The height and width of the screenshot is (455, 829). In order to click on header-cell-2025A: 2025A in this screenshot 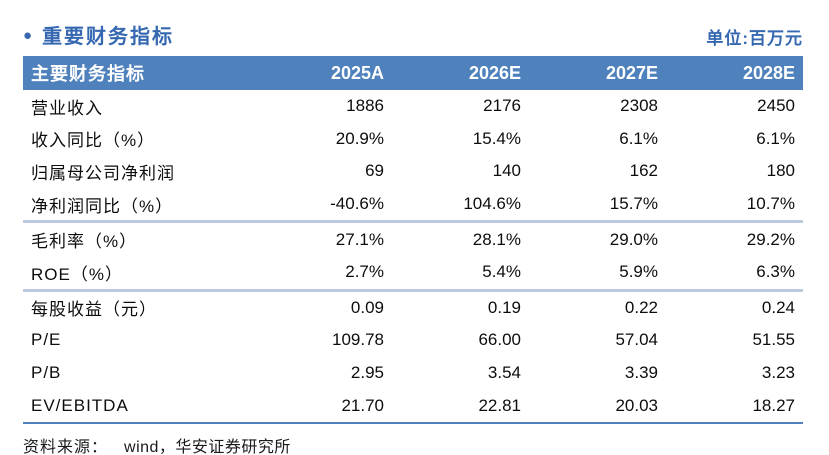, I will do `click(357, 72)`.